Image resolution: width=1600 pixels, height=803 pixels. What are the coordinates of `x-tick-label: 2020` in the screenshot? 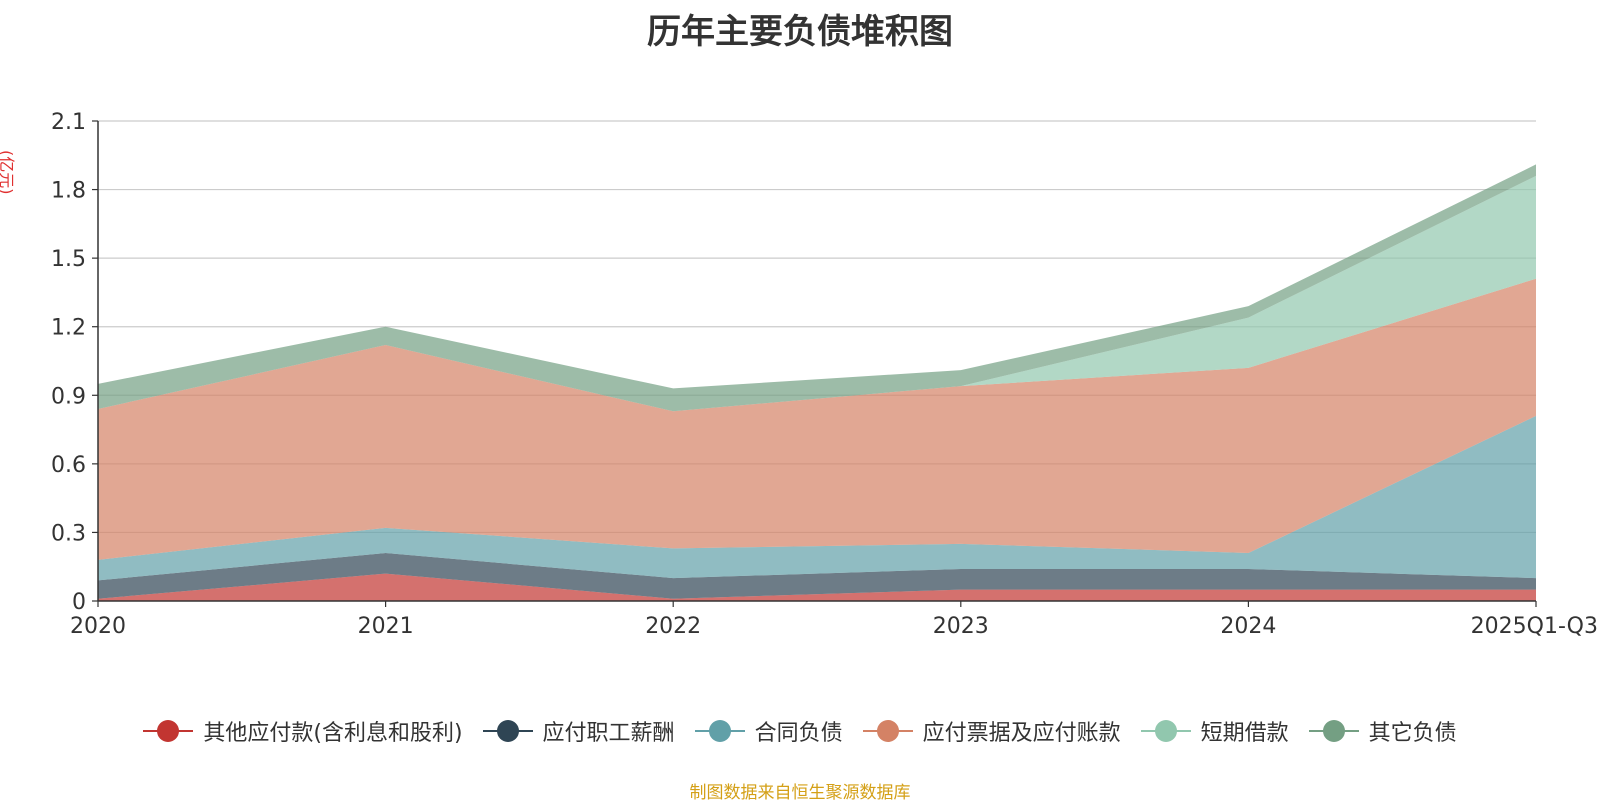 It's located at (98, 626).